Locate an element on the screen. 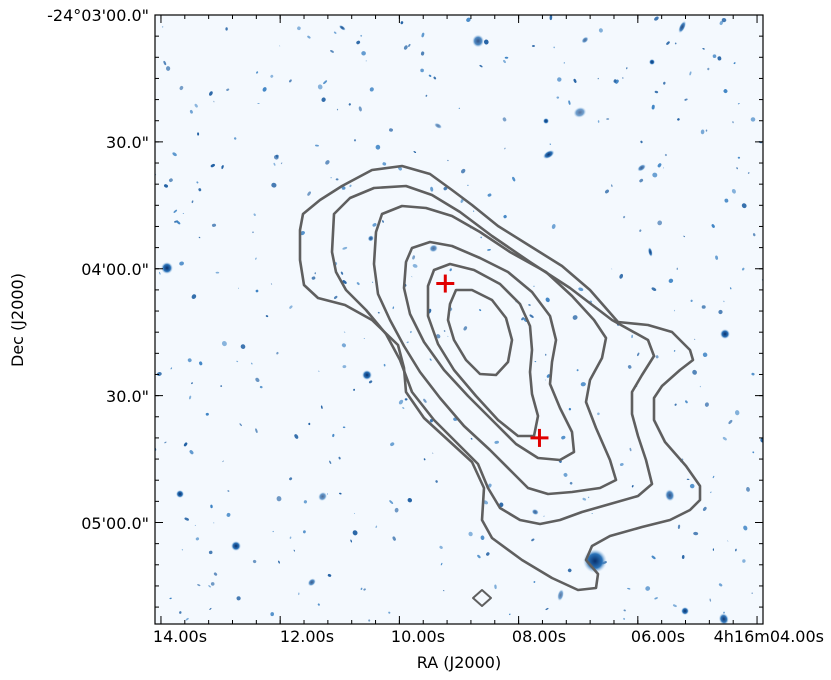  y-axis-title: Dec (J2000) is located at coordinates (17, 320).